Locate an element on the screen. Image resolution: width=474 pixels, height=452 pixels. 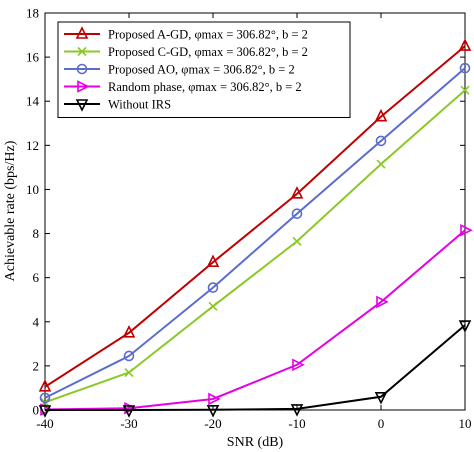
y-tick-label: 14 is located at coordinates (33, 101).